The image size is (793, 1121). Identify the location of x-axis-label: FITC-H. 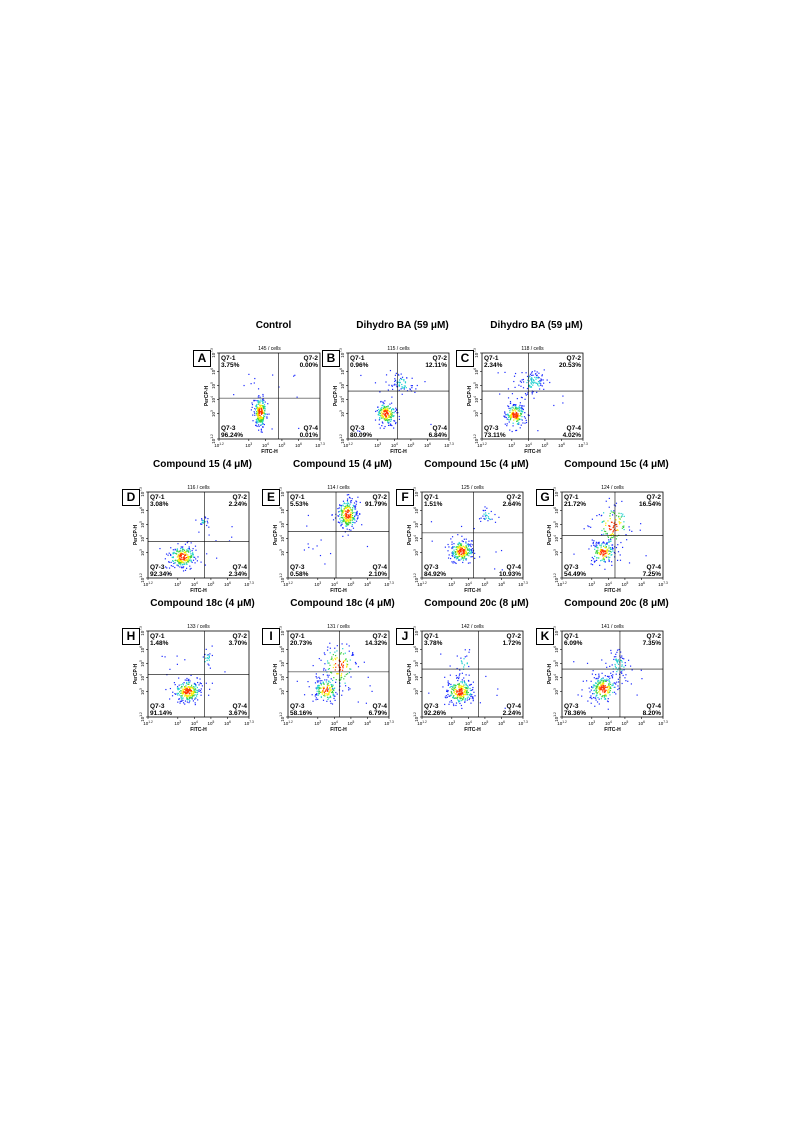
(198, 591).